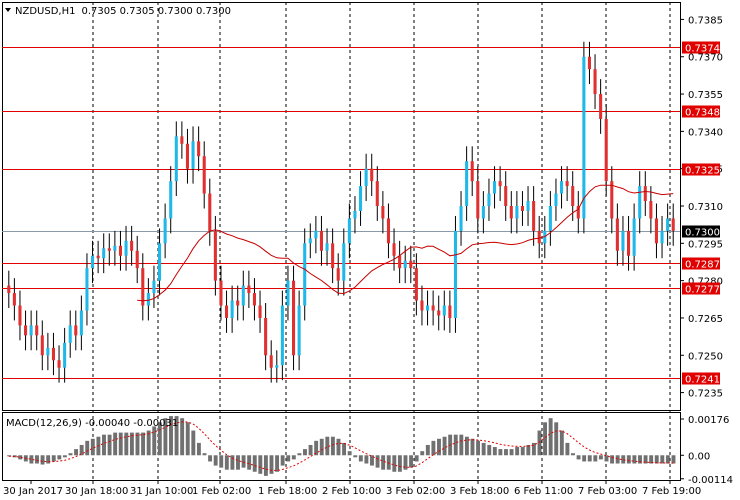 The width and height of the screenshot is (740, 500). I want to click on y-tick-label: 0.7310, so click(705, 207).